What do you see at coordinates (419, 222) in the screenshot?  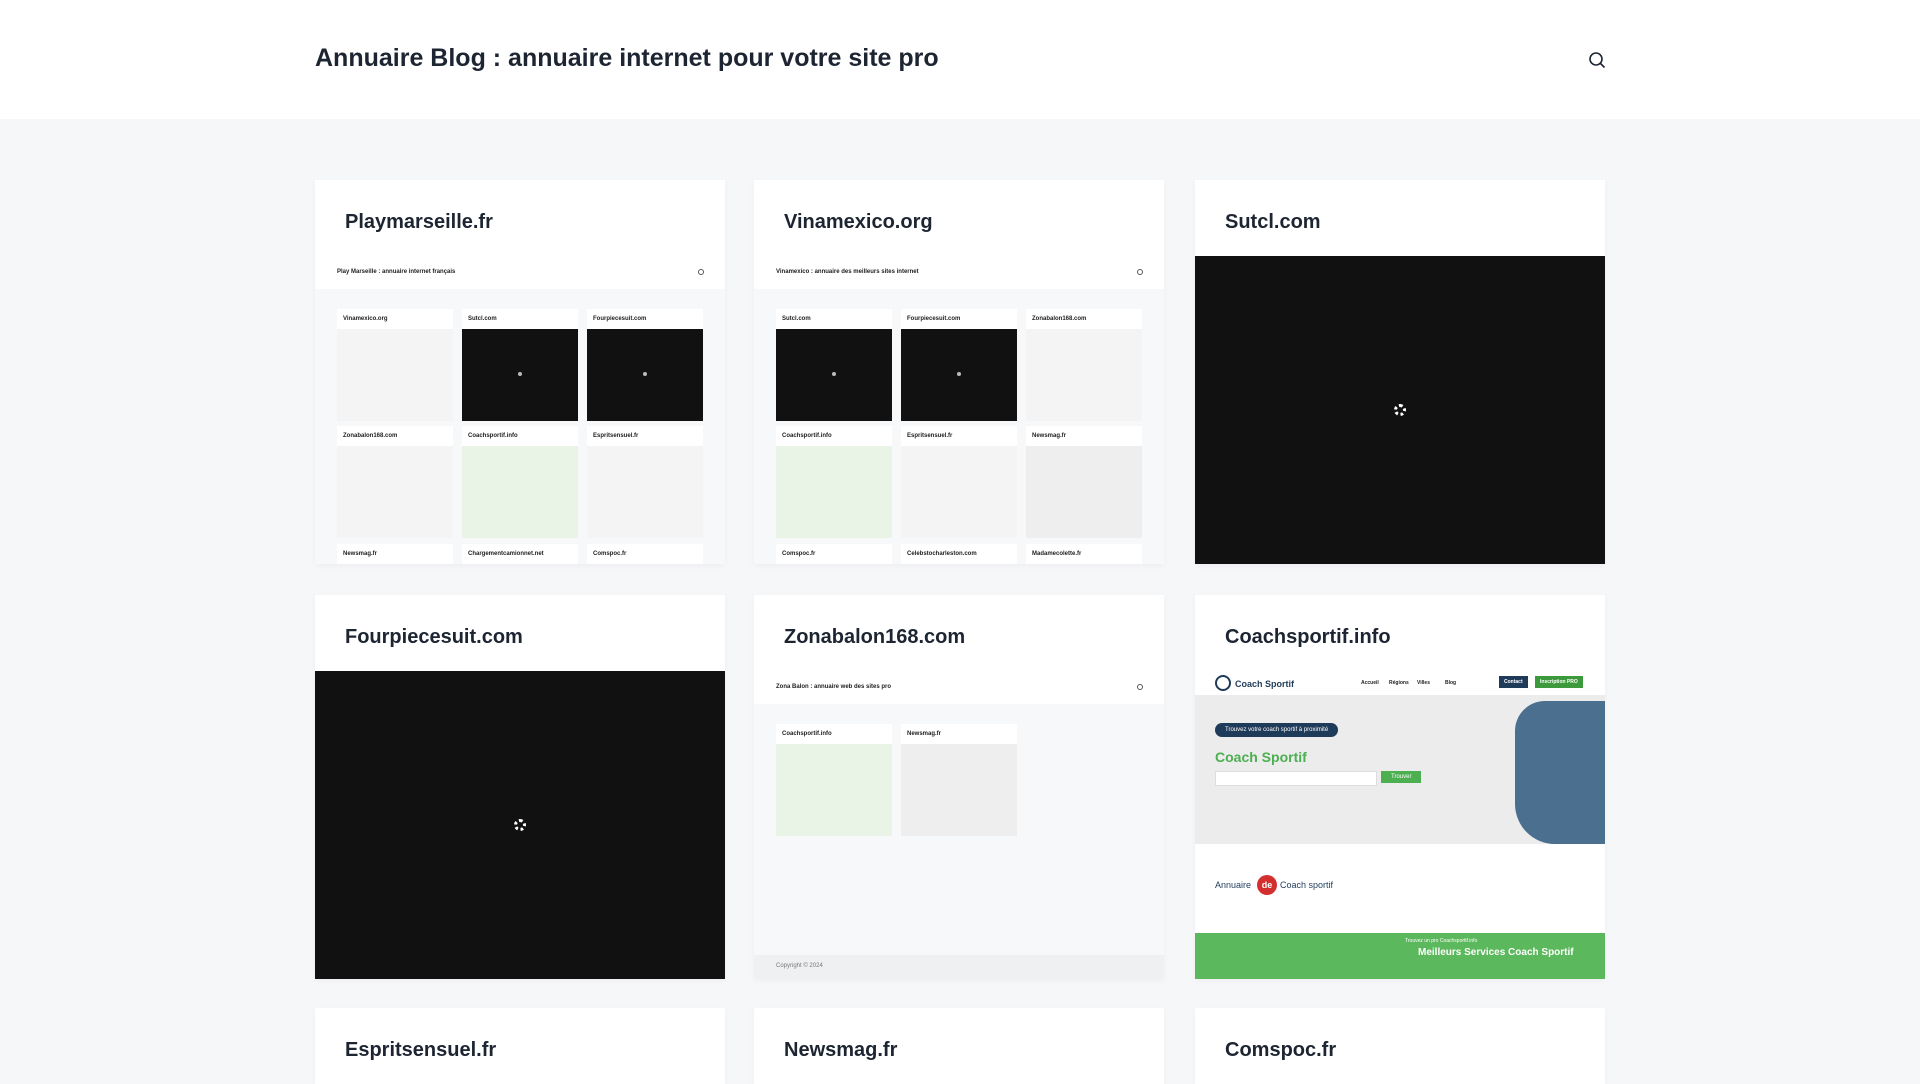 I see `card-title: Playmarseille.fr` at bounding box center [419, 222].